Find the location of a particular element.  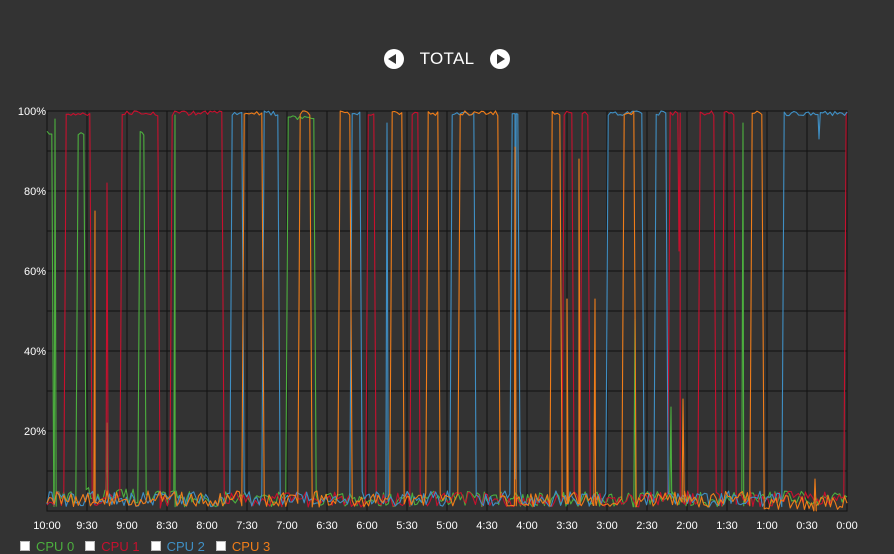

x-tick-label: 1:30 is located at coordinates (726, 526).